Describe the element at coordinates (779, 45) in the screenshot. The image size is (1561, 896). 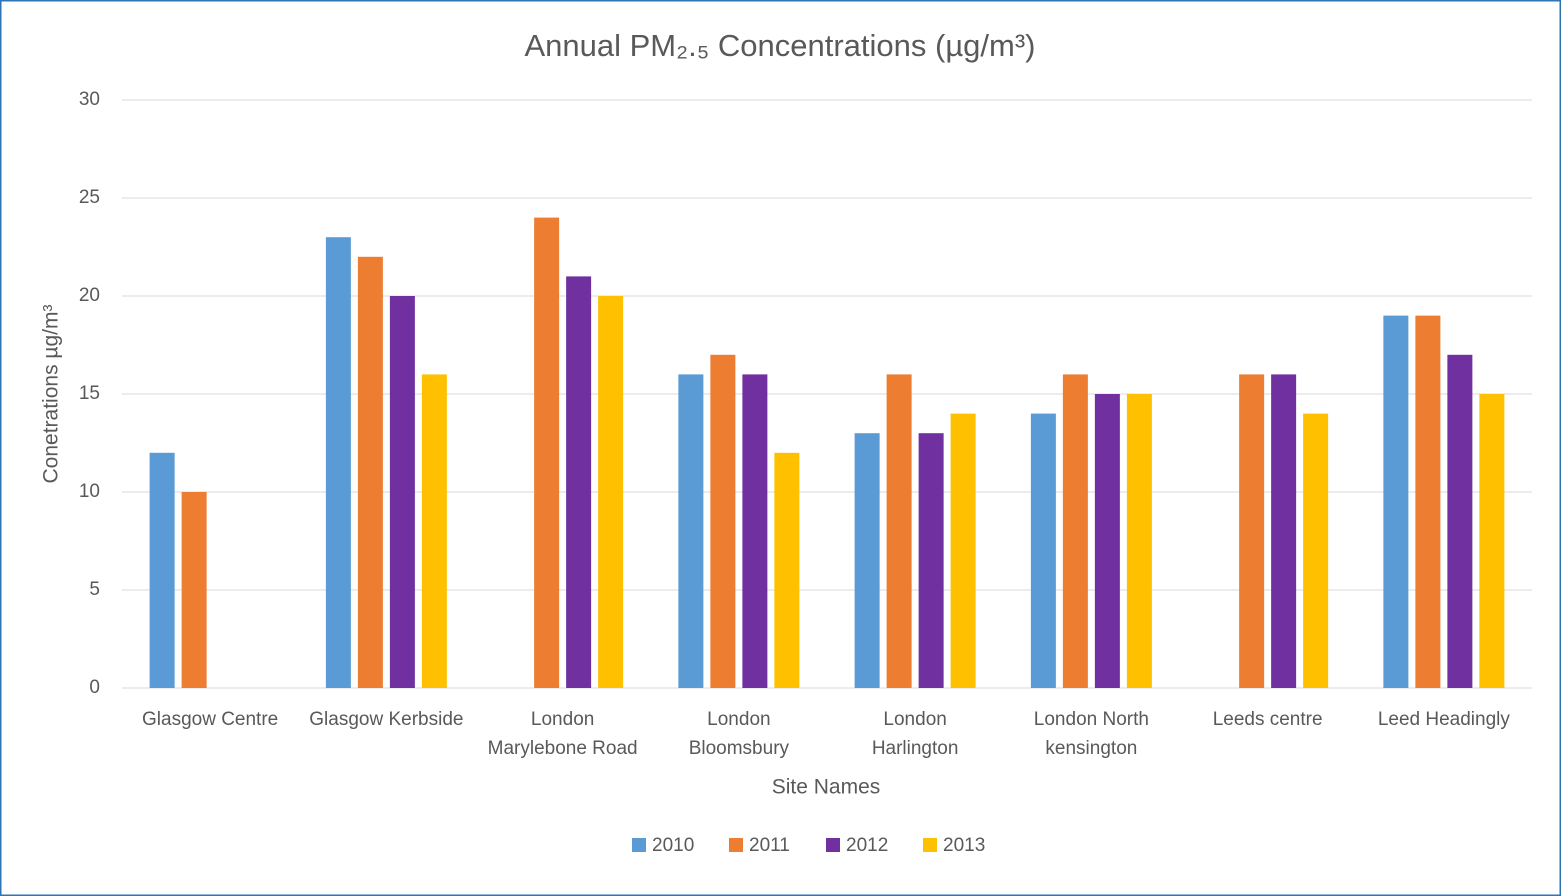
I see `chart-title: Annual PM₂.₅ Concentrations (µg/m³)` at that location.